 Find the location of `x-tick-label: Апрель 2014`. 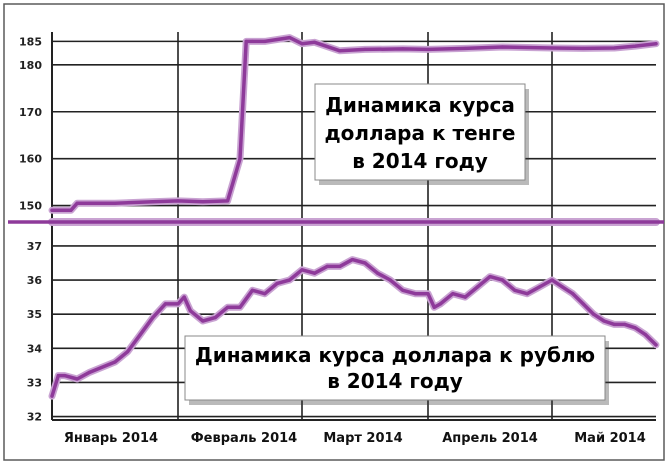

x-tick-label: Апрель 2014 is located at coordinates (490, 438).